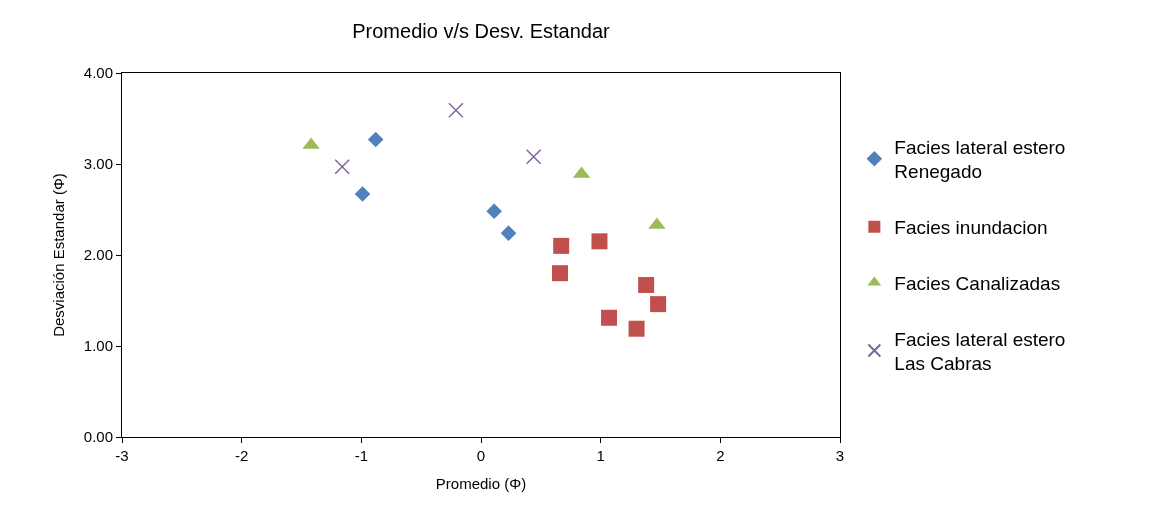 The height and width of the screenshot is (526, 1157). I want to click on x-tick-label: 1, so click(600, 455).